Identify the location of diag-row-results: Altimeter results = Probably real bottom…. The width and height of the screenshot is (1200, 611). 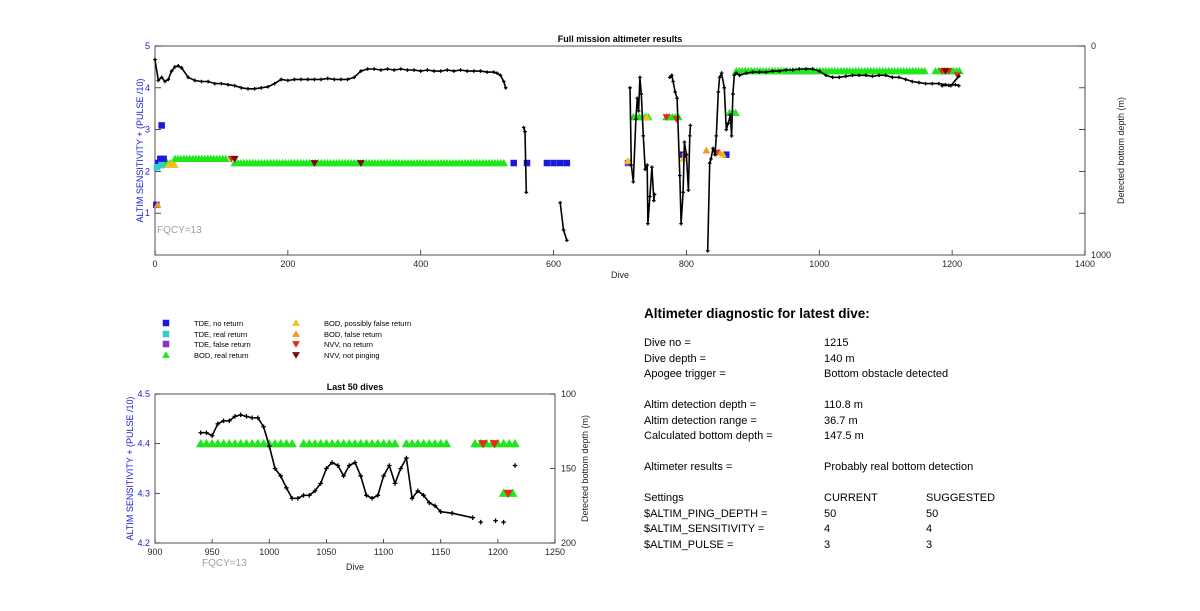
(904, 469).